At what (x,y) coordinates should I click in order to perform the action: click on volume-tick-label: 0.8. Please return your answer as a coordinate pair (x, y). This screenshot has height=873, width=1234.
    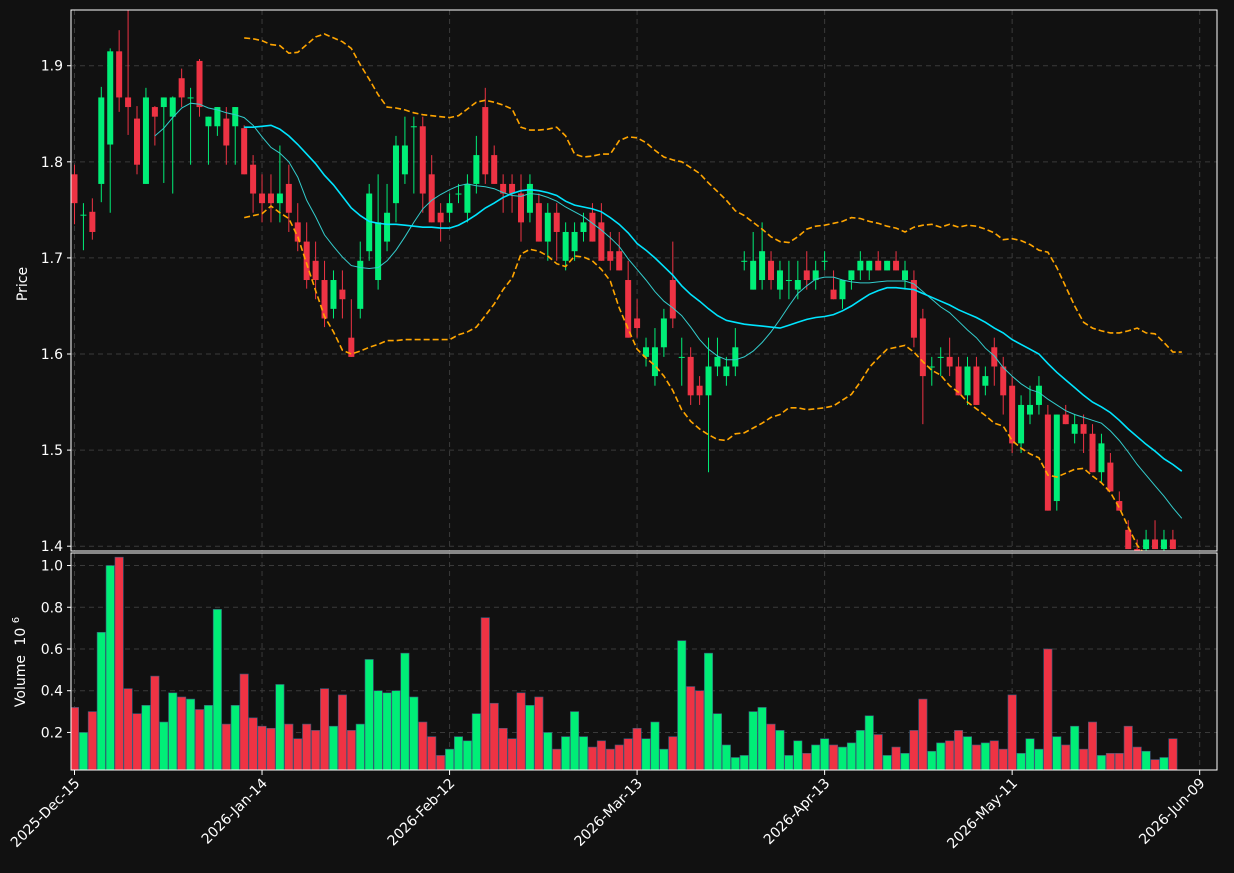
    Looking at the image, I should click on (52, 608).